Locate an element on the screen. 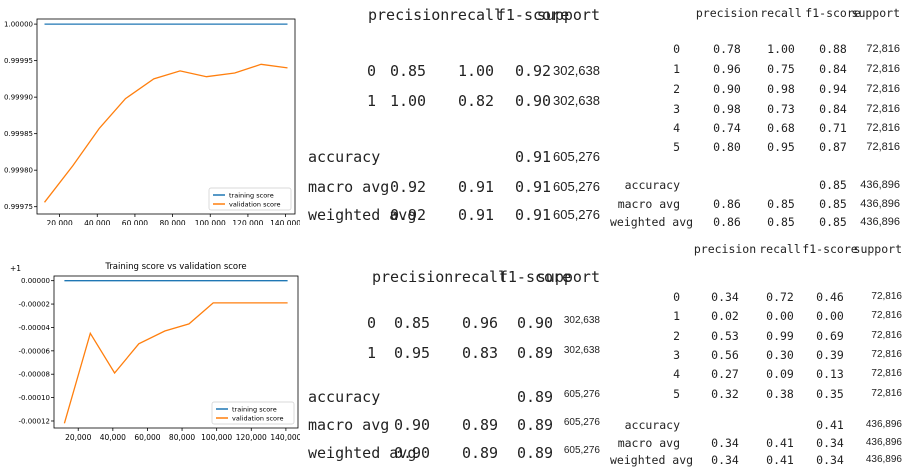 This screenshot has width=903, height=467. metric-value: 0.90 is located at coordinates (533, 101).